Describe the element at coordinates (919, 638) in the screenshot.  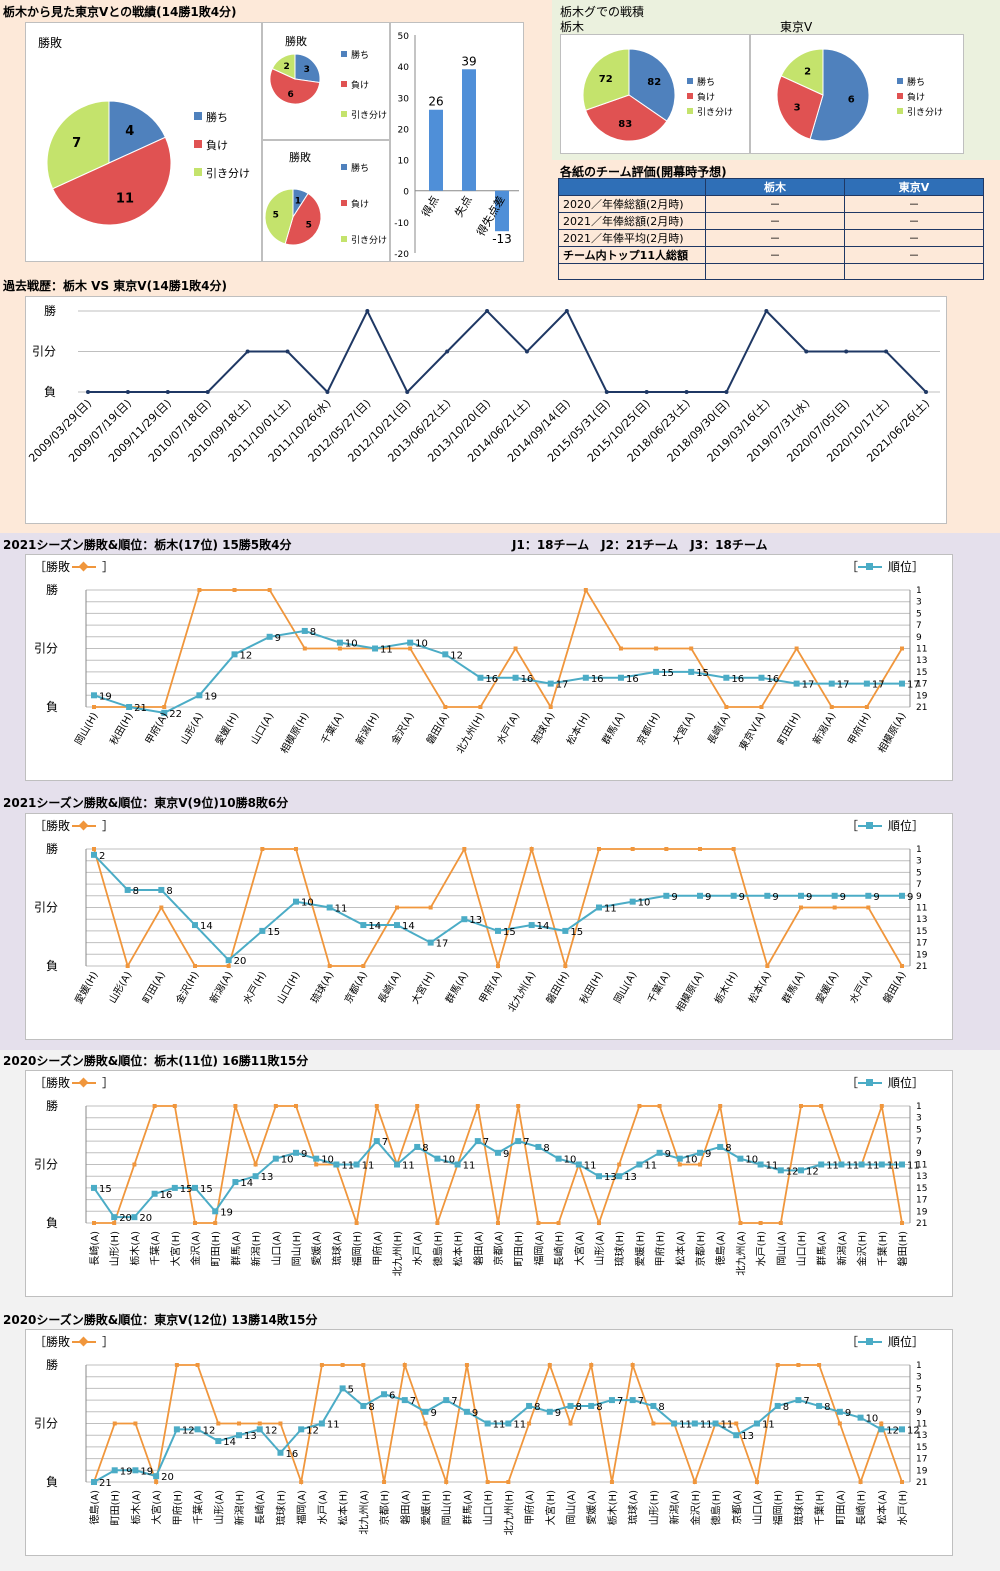
I see `rank-tick-label: 9` at that location.